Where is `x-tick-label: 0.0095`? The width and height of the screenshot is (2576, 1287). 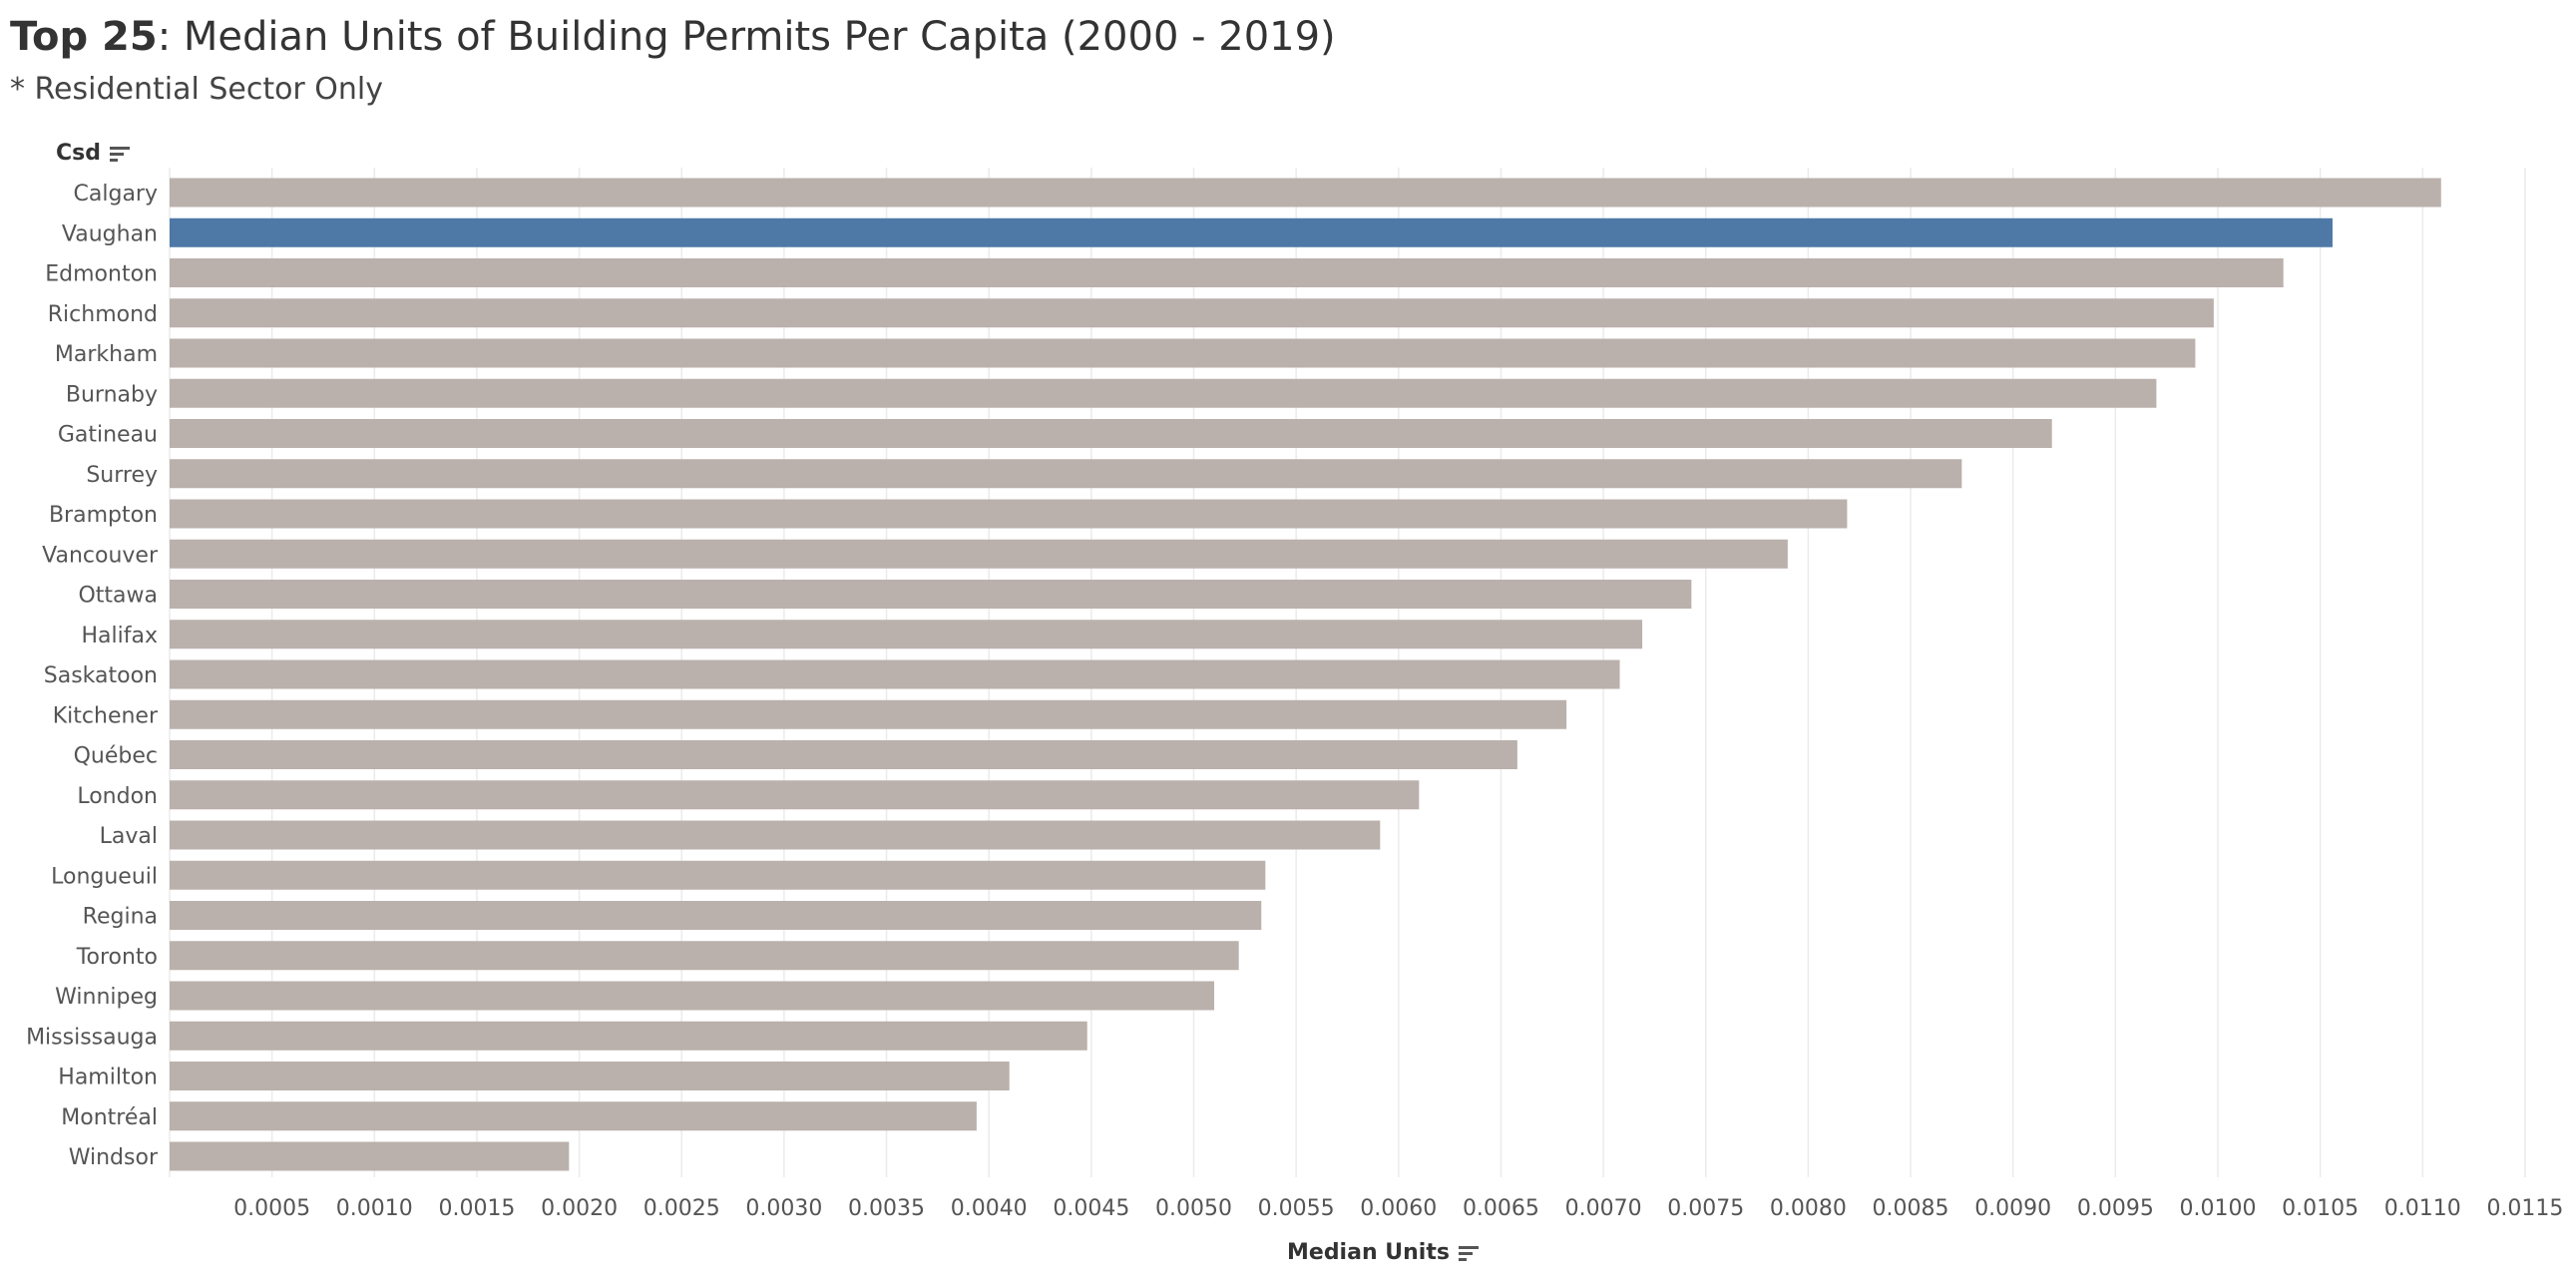
x-tick-label: 0.0095 is located at coordinates (2115, 1208).